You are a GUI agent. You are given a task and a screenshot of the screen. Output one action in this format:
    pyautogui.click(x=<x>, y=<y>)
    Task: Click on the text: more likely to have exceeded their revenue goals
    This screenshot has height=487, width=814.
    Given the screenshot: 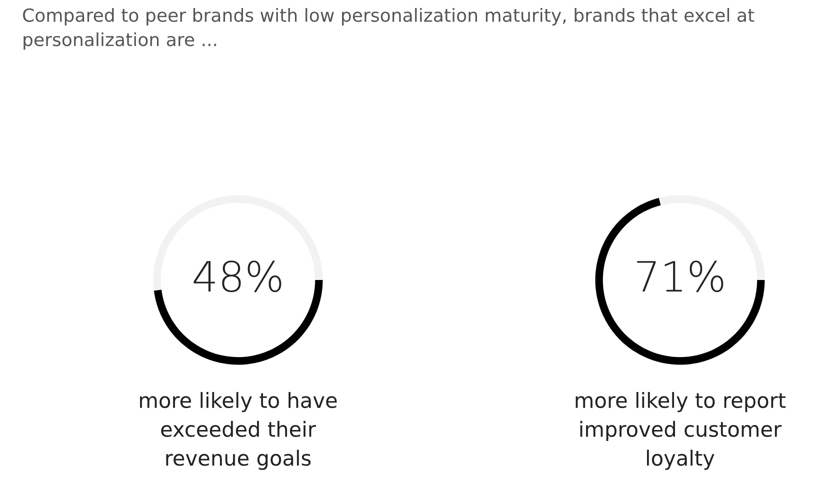 What is the action you would take?
    pyautogui.click(x=238, y=431)
    